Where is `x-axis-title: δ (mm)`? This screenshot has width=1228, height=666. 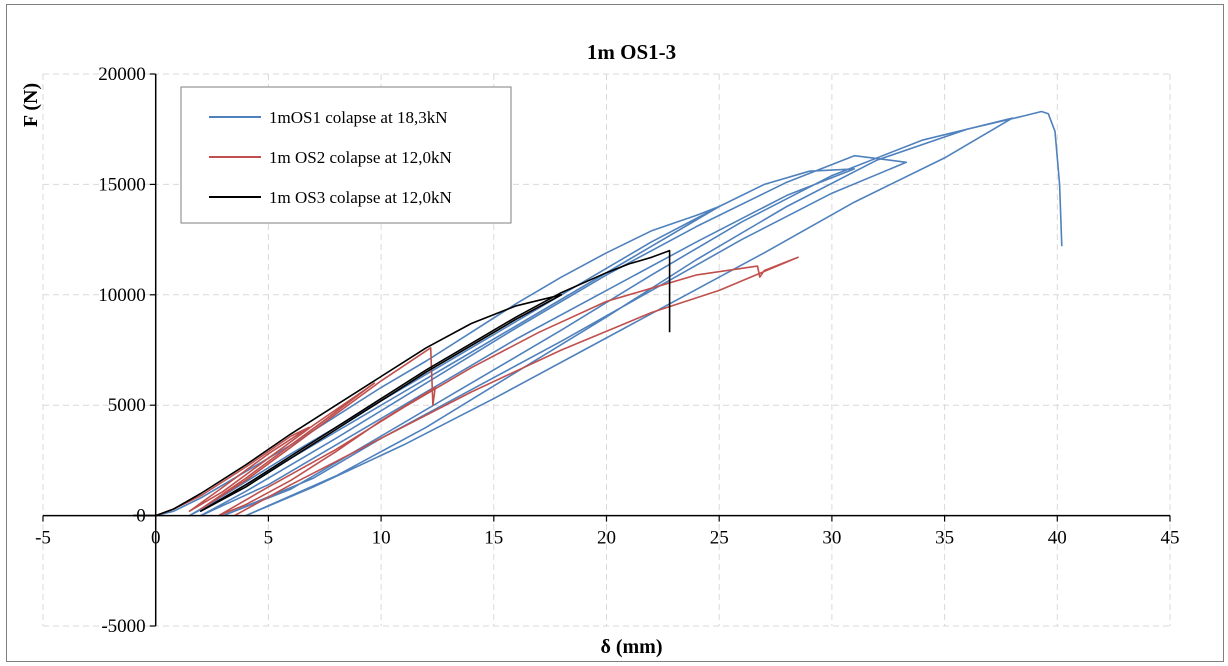
x-axis-title: δ (mm) is located at coordinates (631, 647).